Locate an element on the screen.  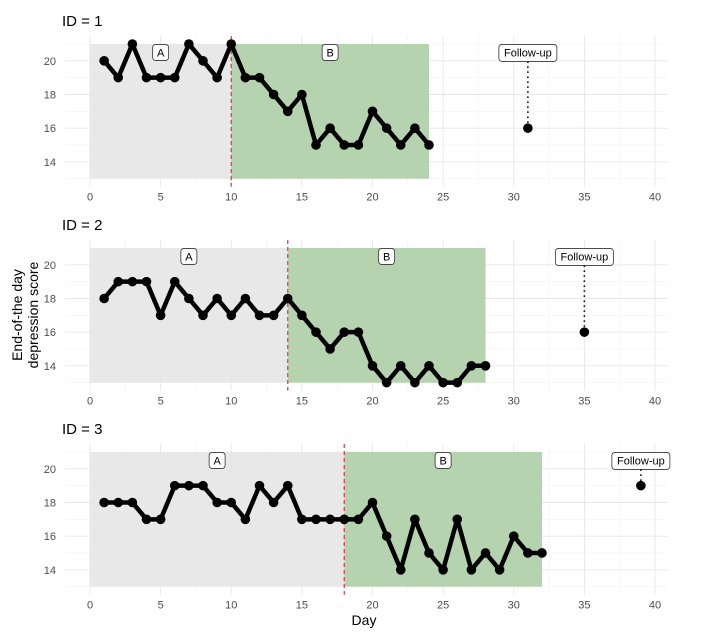
y-axis-label-line2: depression score is located at coordinates (33, 314).